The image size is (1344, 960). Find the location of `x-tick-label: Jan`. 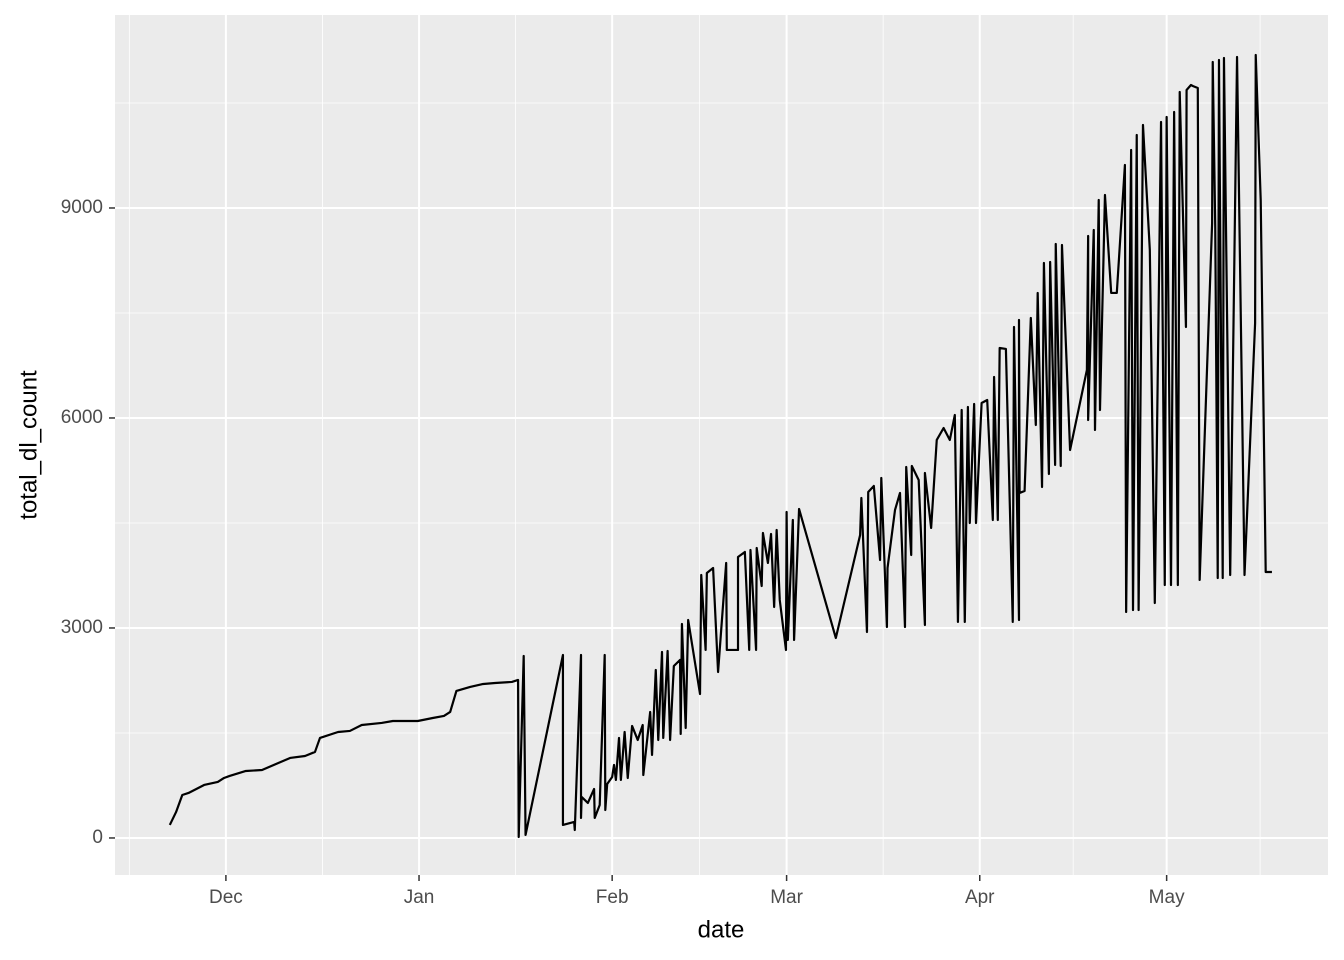

x-tick-label: Jan is located at coordinates (419, 897).